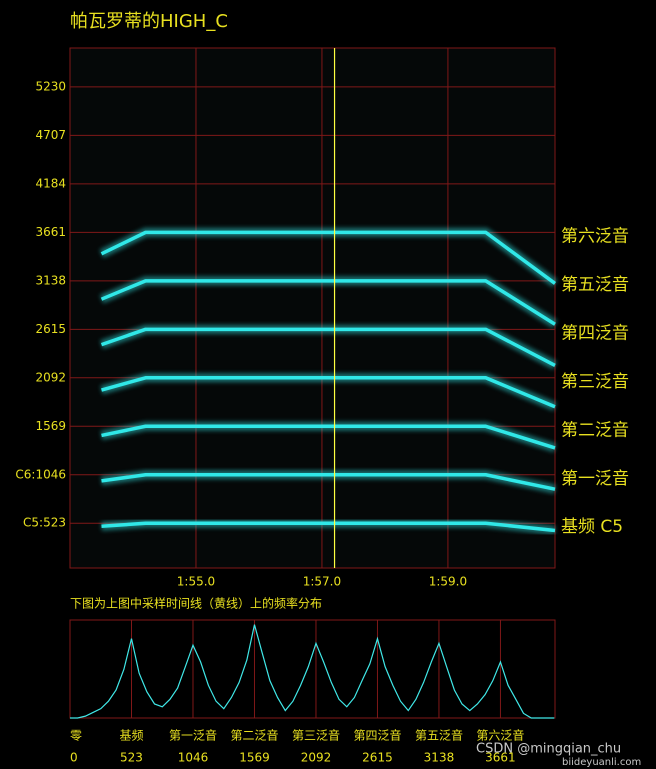 This screenshot has width=656, height=769. I want to click on y-tick-label: 4184, so click(50, 183).